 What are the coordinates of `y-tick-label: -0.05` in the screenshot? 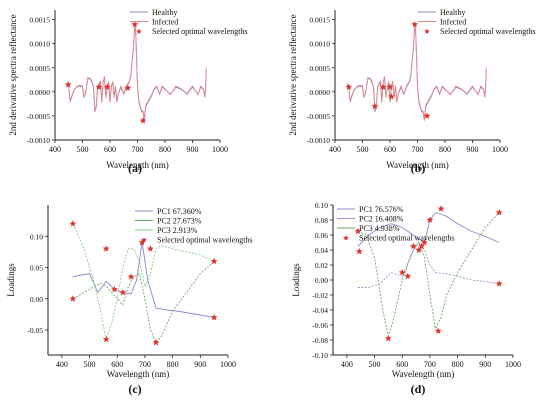 It's located at (35, 330).